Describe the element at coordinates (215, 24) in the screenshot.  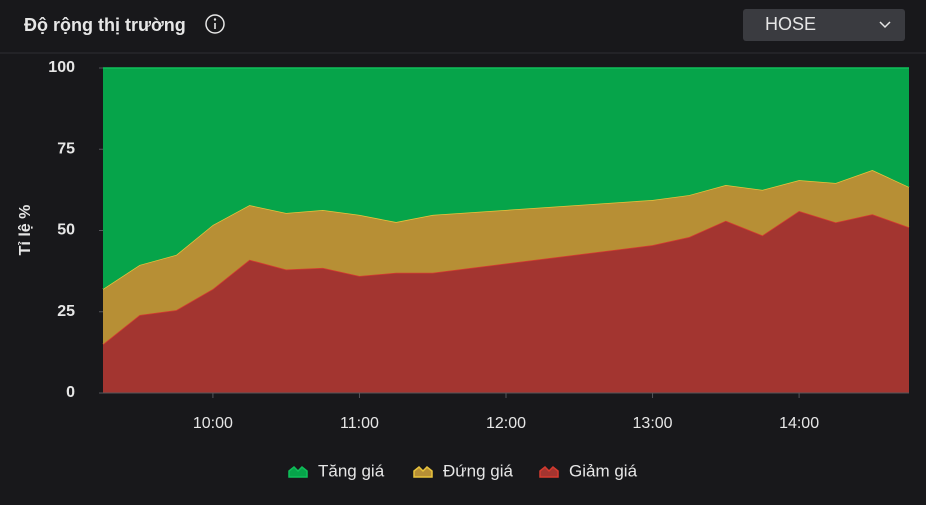
I see `info-icon` at that location.